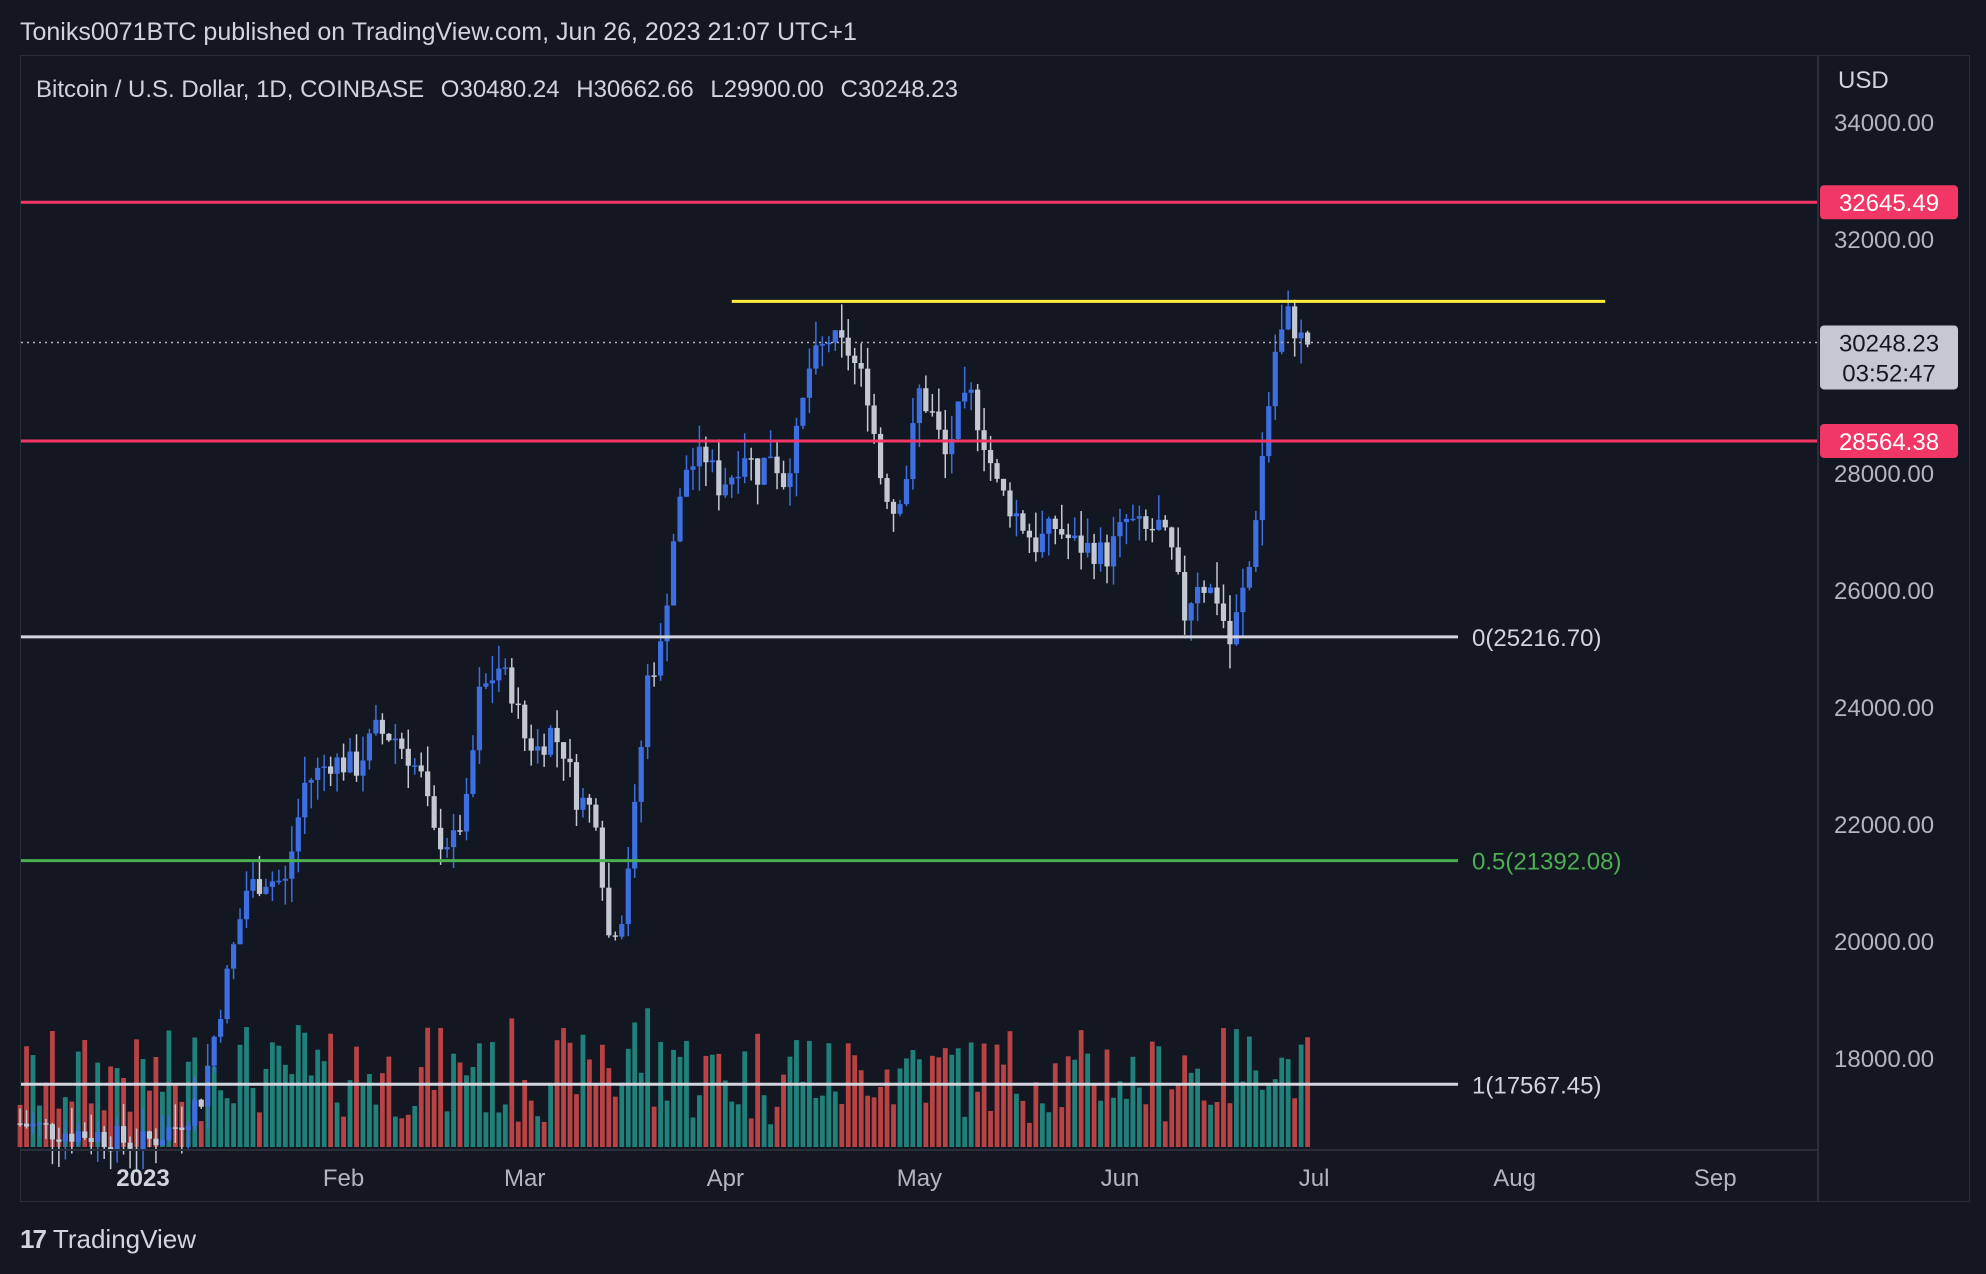 This screenshot has width=1986, height=1274. I want to click on fib-level-label: 0.5(21392.08), so click(1546, 862).